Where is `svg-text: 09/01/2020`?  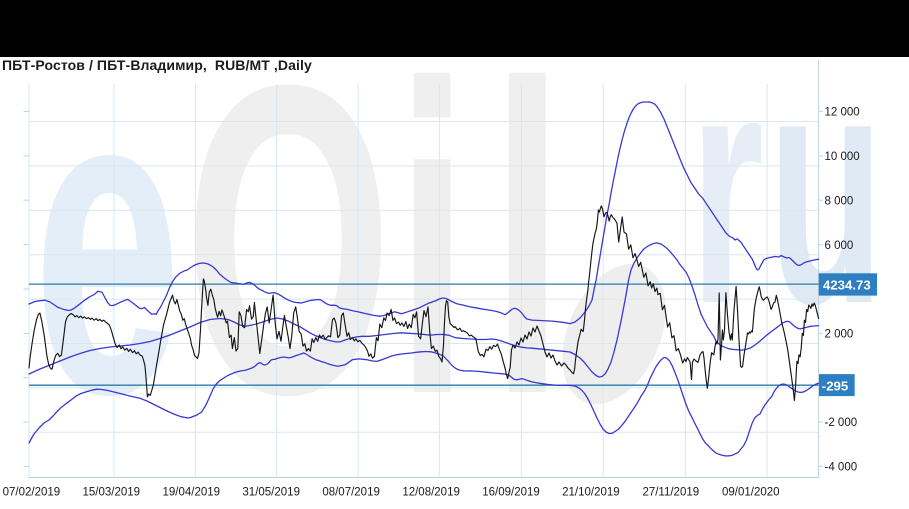
svg-text: 09/01/2020 is located at coordinates (751, 493).